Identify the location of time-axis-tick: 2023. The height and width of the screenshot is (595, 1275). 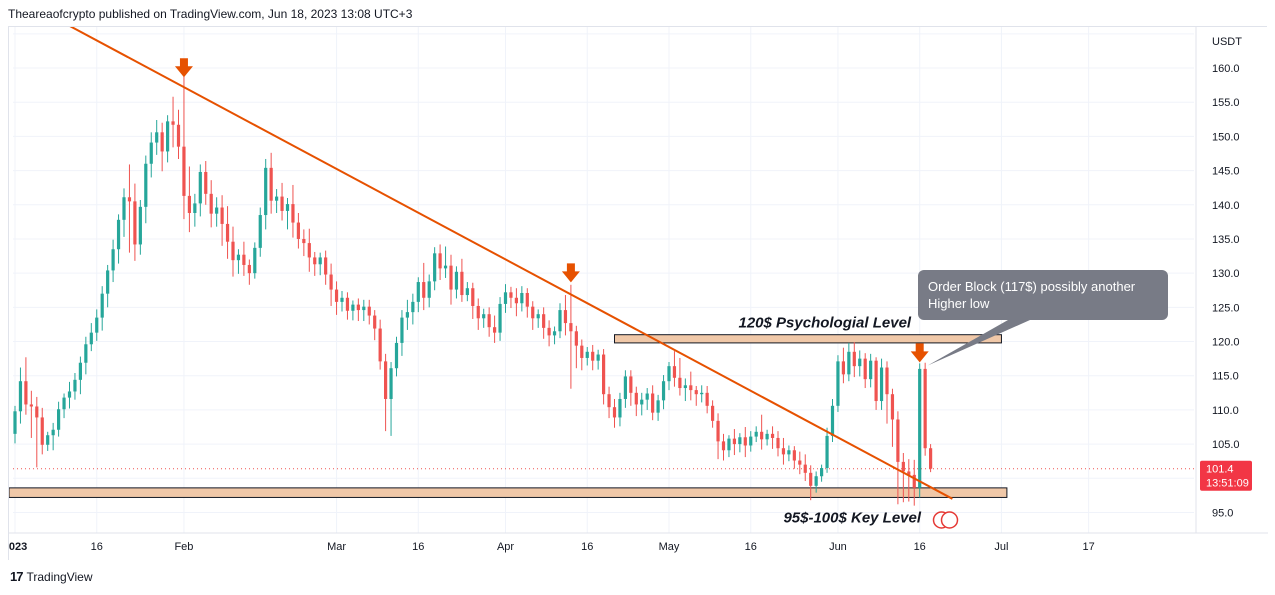
(18, 547).